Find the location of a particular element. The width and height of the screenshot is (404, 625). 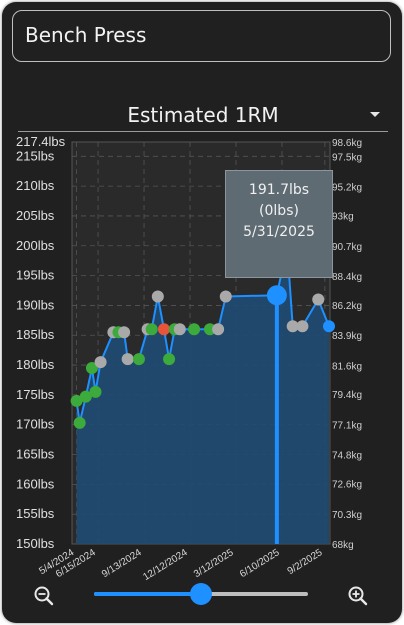

y-axis-tick-label: 215lbs is located at coordinates (35, 155).